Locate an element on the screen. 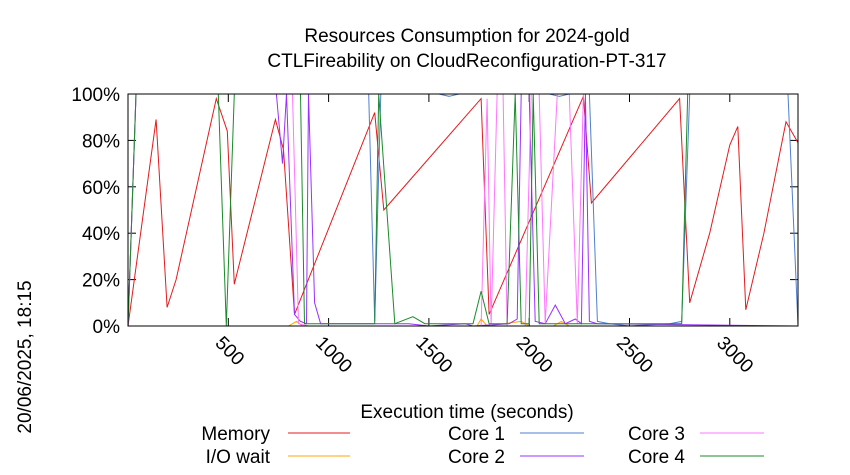 The image size is (850, 475). x-tick-label: 1000 is located at coordinates (333, 355).